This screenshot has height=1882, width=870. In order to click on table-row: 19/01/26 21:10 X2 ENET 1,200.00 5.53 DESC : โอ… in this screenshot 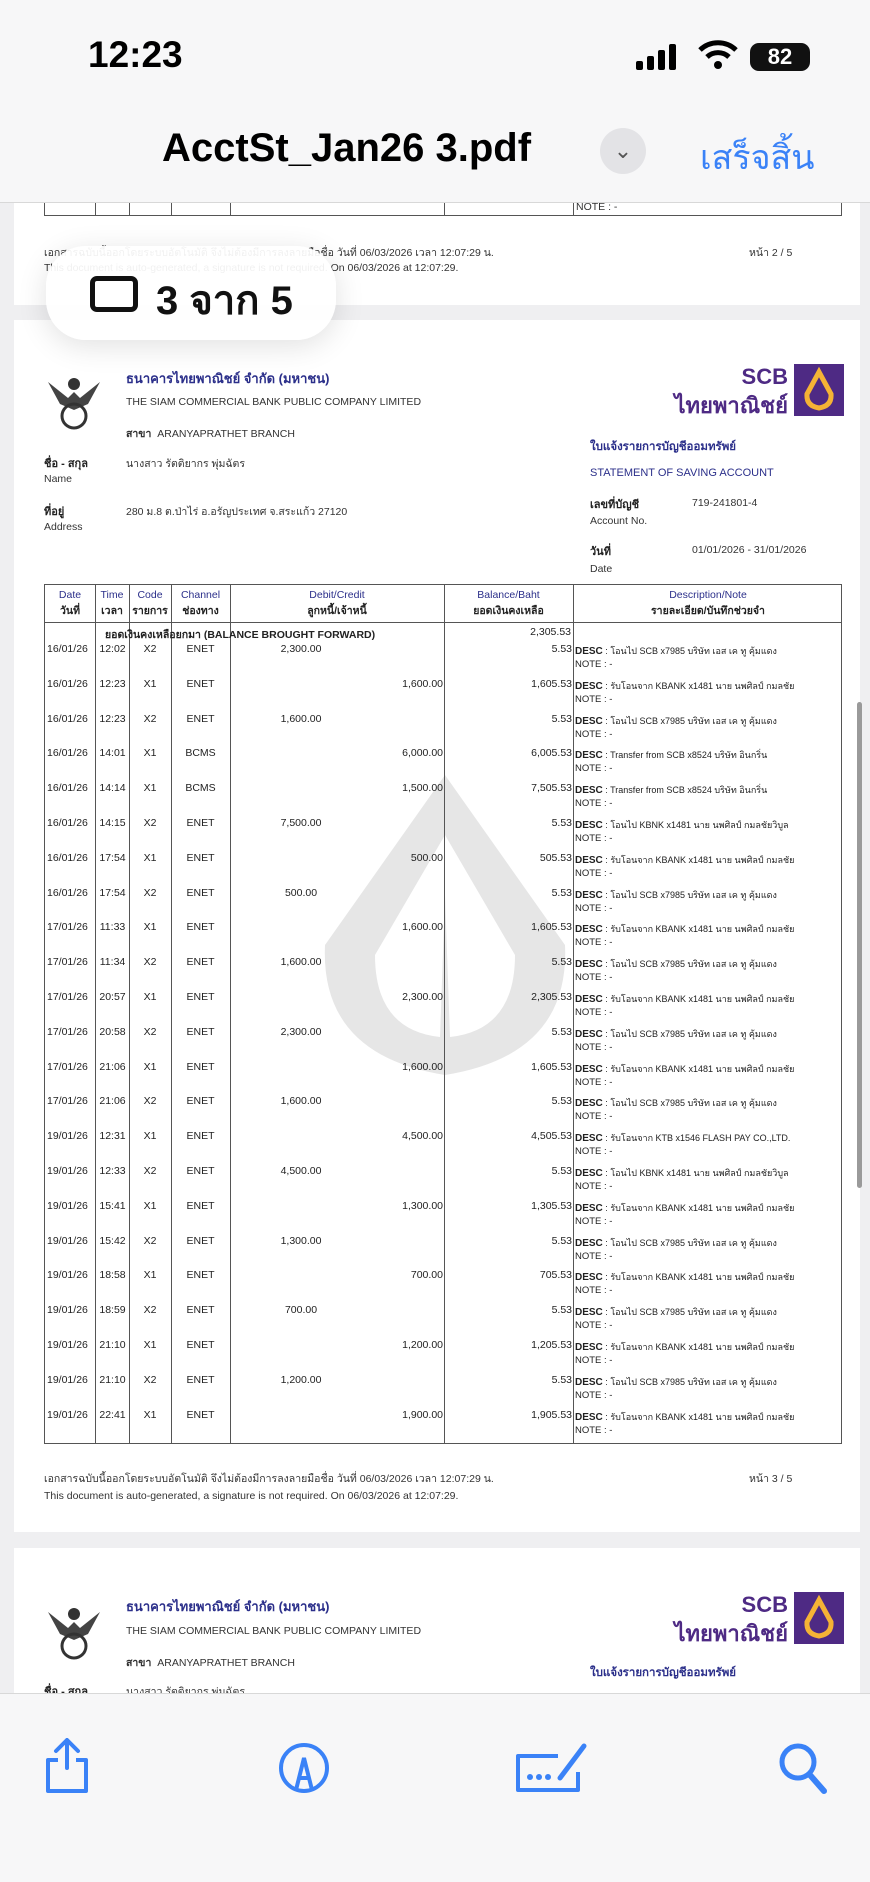, I will do `click(444, 1389)`.